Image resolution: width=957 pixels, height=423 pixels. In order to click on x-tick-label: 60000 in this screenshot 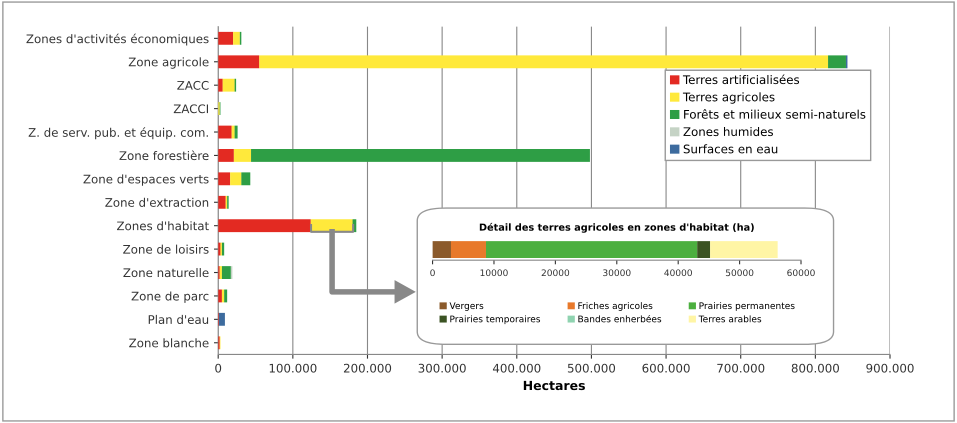, I will do `click(801, 272)`.